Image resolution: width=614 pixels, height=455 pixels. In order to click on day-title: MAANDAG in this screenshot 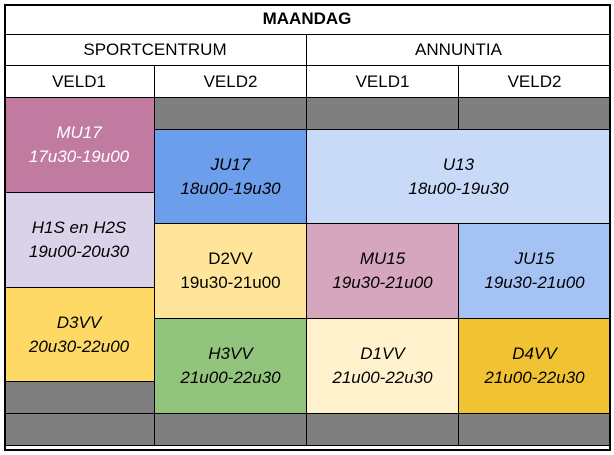, I will do `click(307, 19)`.